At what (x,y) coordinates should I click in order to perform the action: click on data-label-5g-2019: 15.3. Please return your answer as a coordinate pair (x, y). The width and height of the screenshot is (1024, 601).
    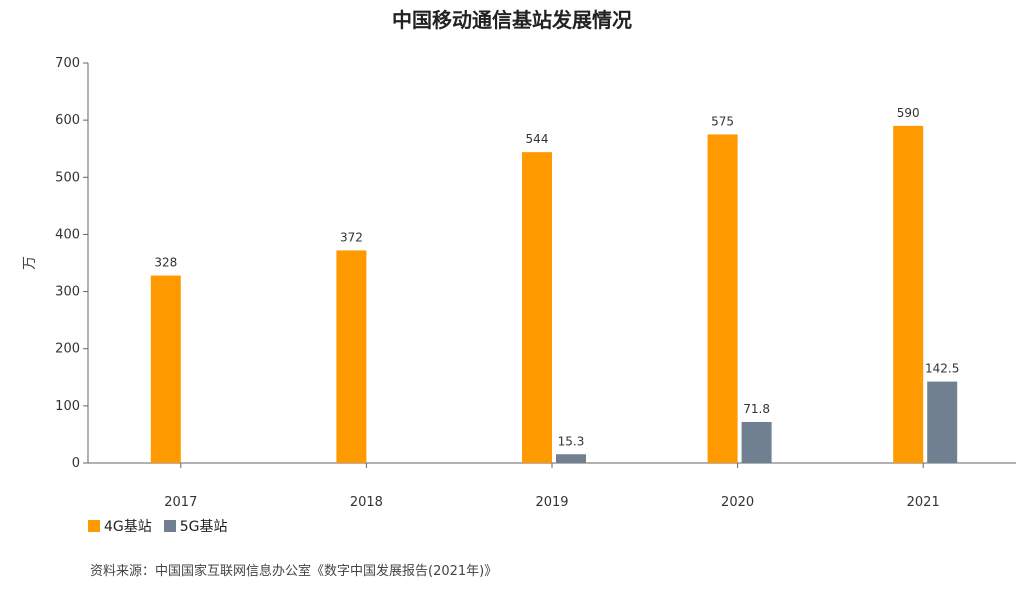
    Looking at the image, I should click on (571, 441).